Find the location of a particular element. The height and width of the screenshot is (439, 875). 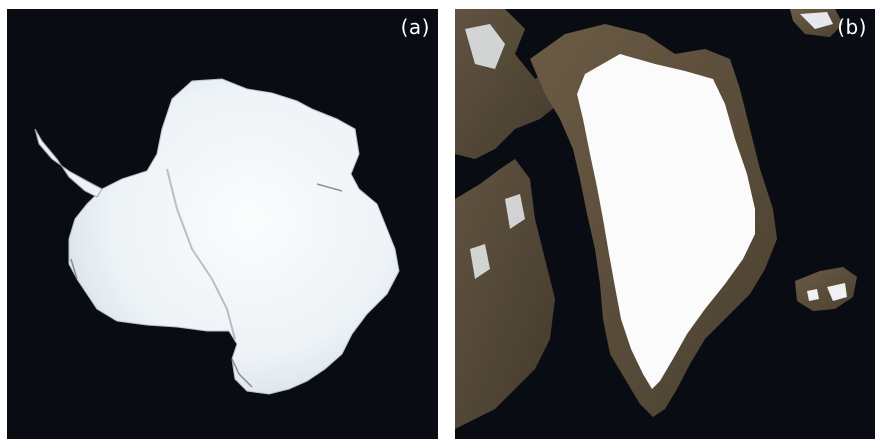

northeast-snow is located at coordinates (816, 20).